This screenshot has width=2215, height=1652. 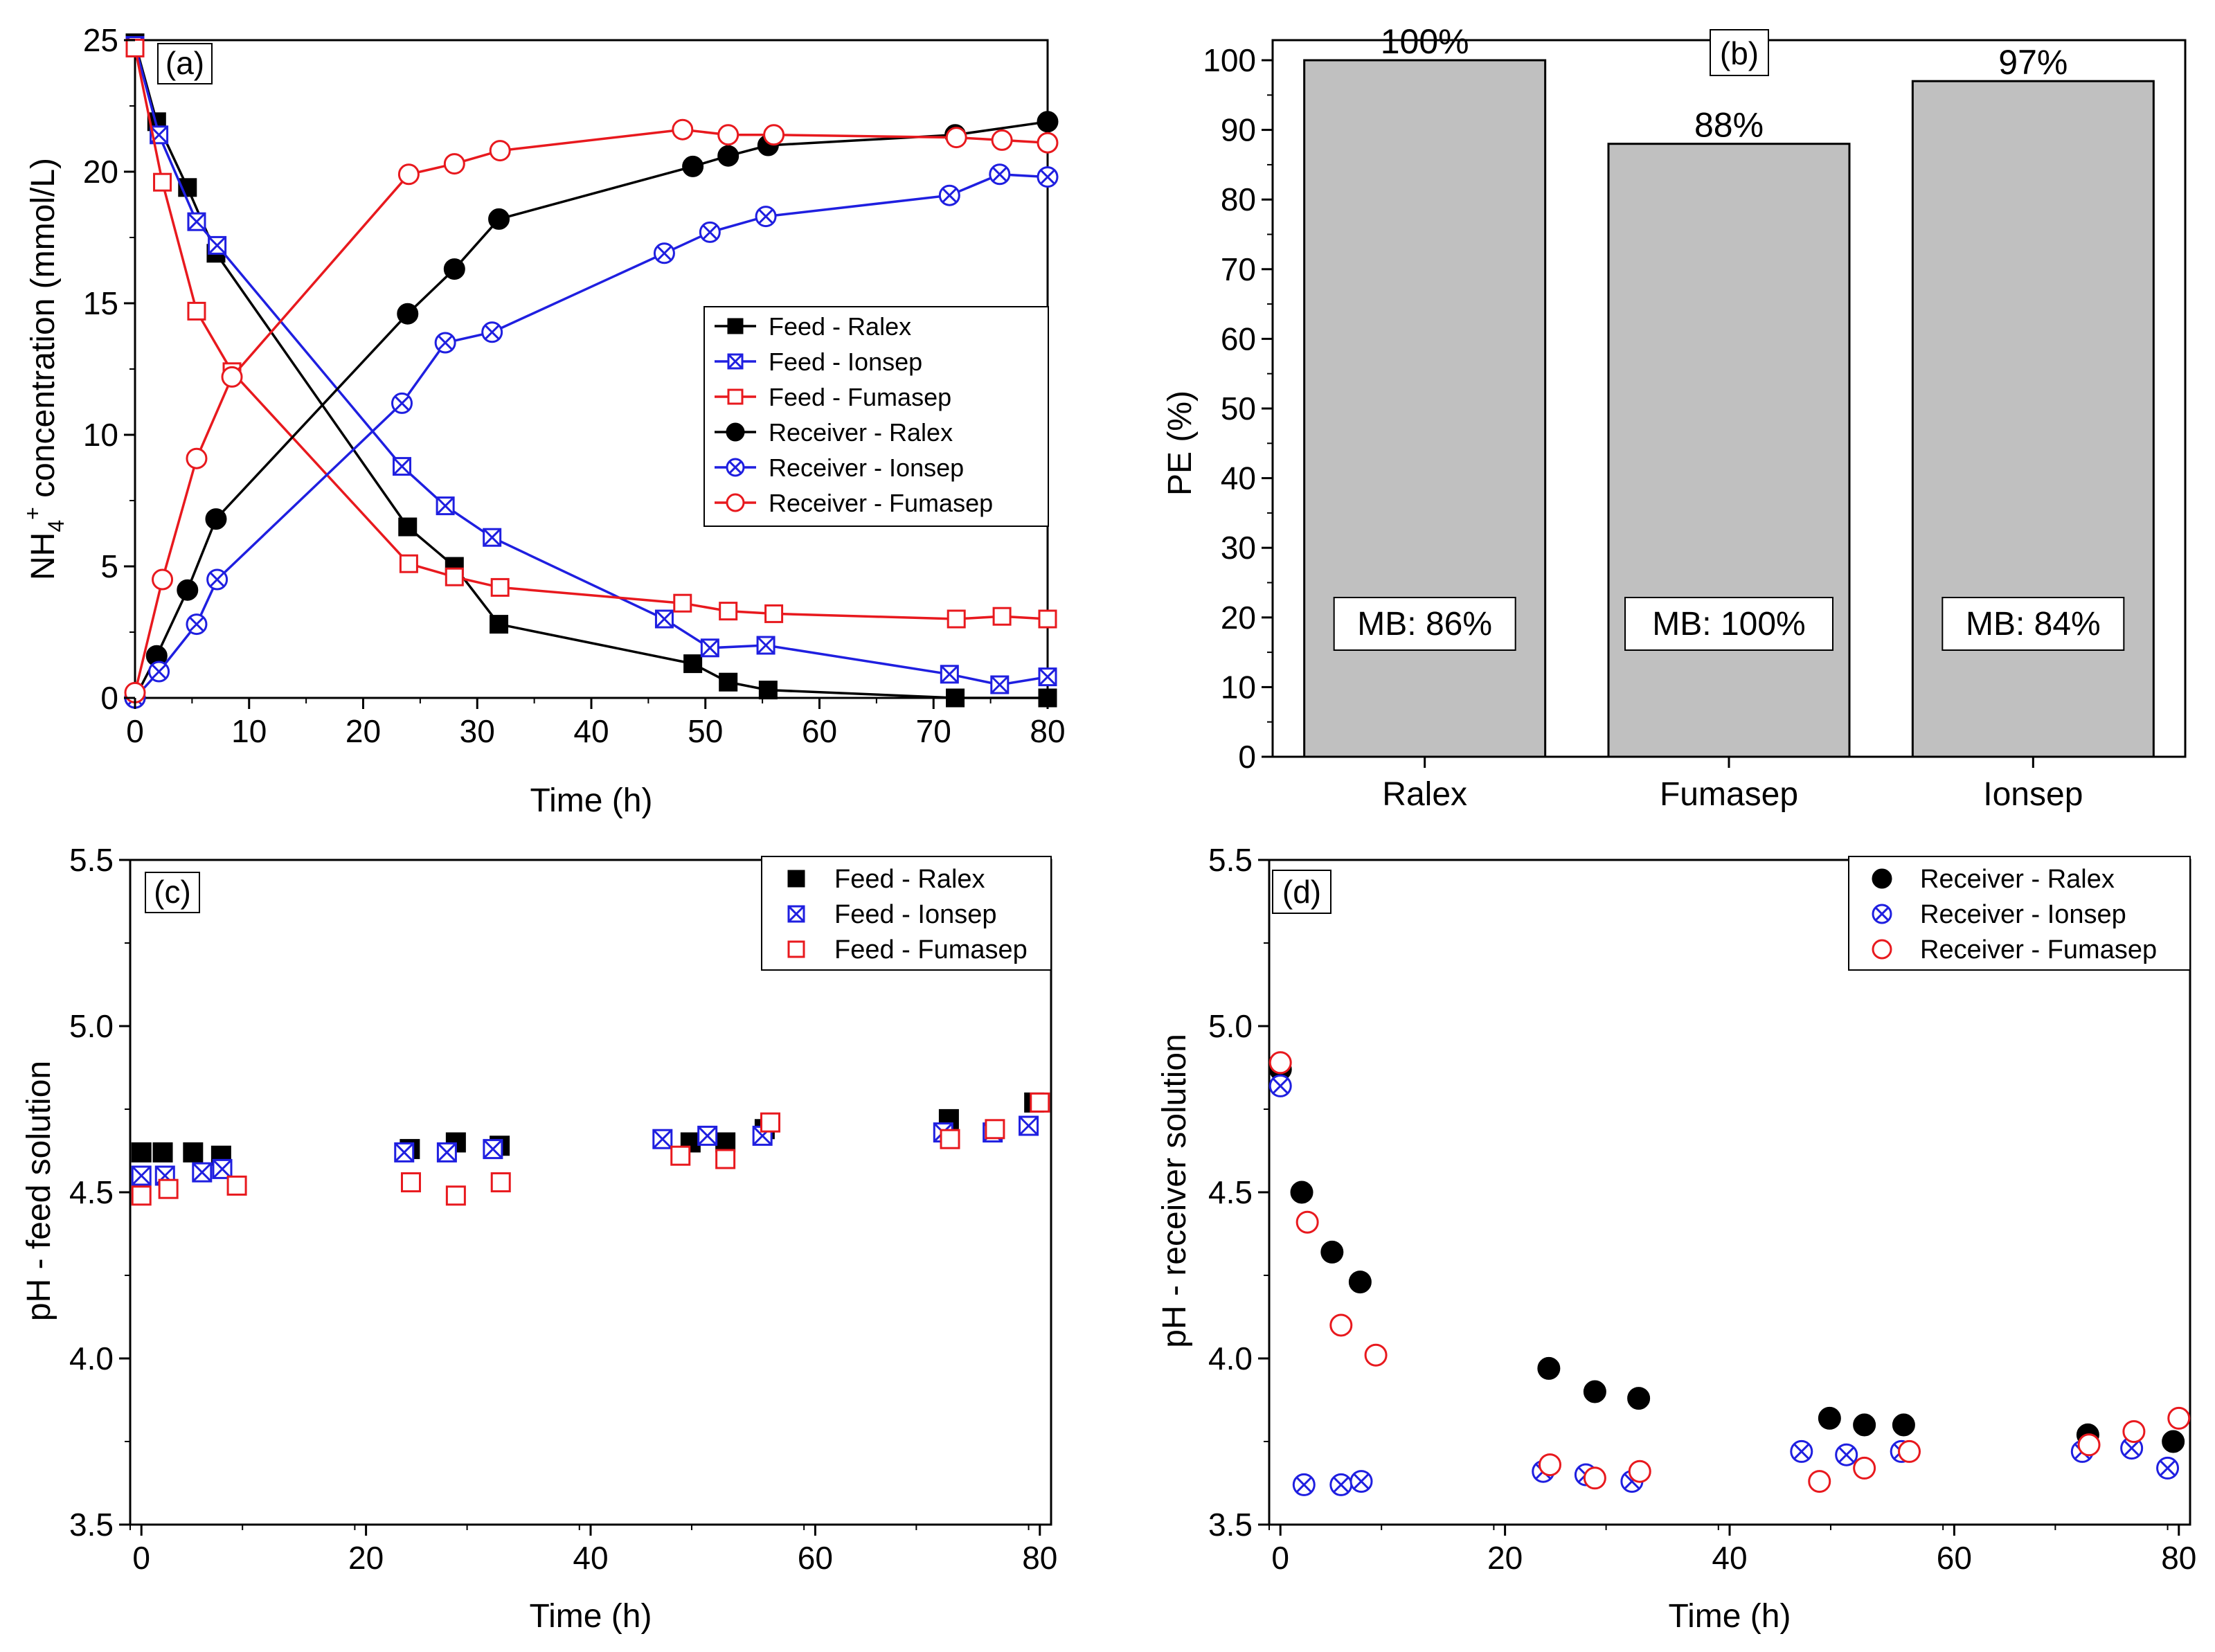 I want to click on y-tick-label: 50, so click(x=1238, y=409).